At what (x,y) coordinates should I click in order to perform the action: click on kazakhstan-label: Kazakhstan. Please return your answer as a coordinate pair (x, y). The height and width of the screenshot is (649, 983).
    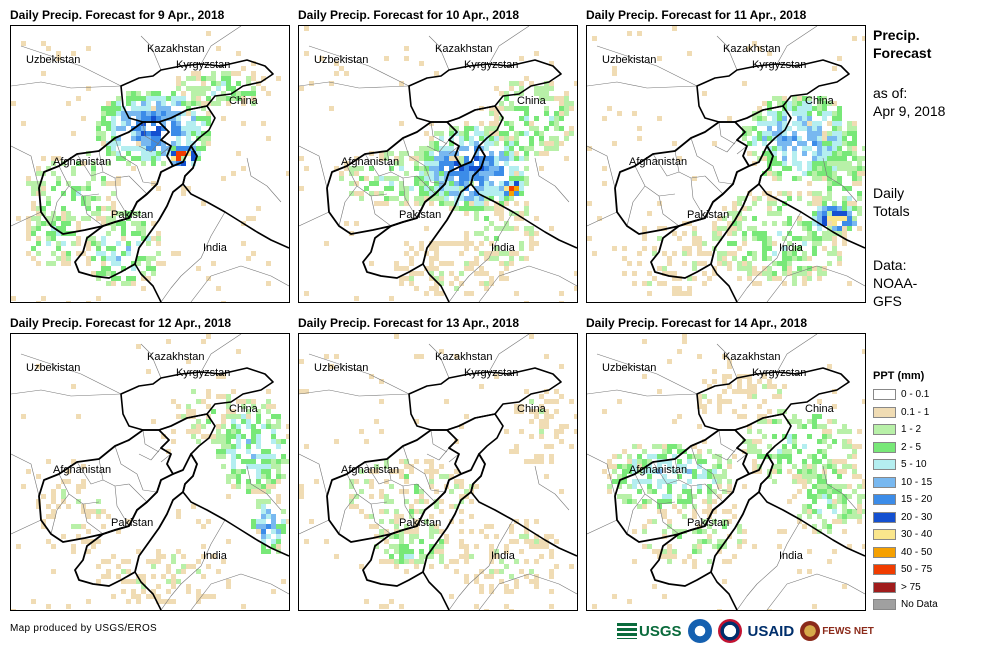
    Looking at the image, I should click on (176, 49).